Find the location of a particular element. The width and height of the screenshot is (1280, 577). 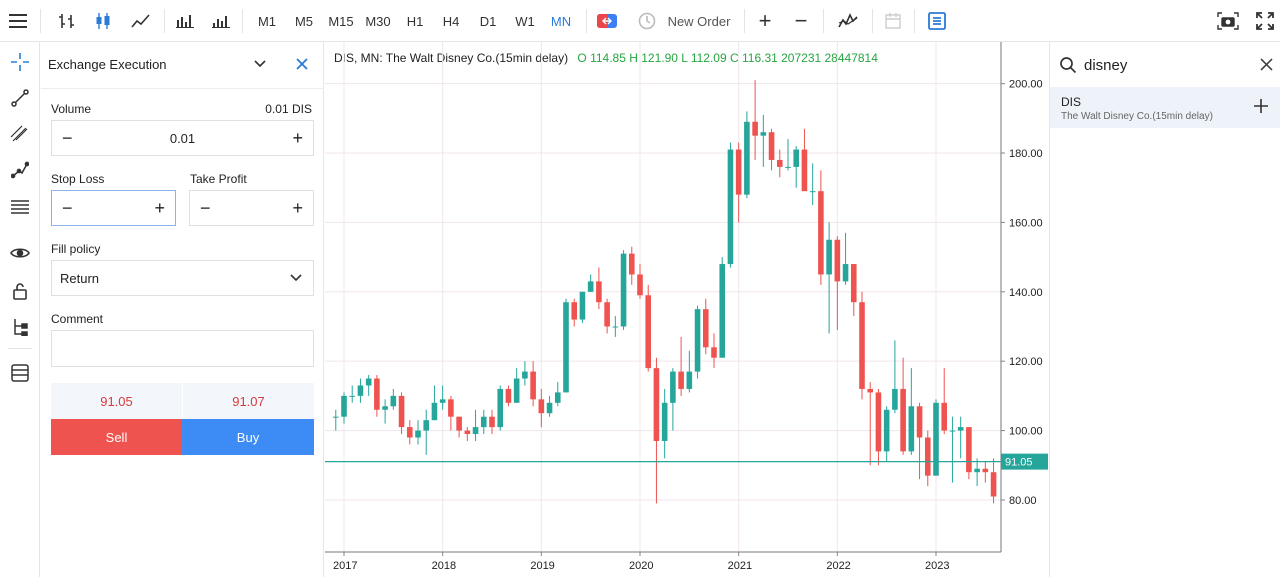

fibonacci-tool-icon is located at coordinates (20, 207).